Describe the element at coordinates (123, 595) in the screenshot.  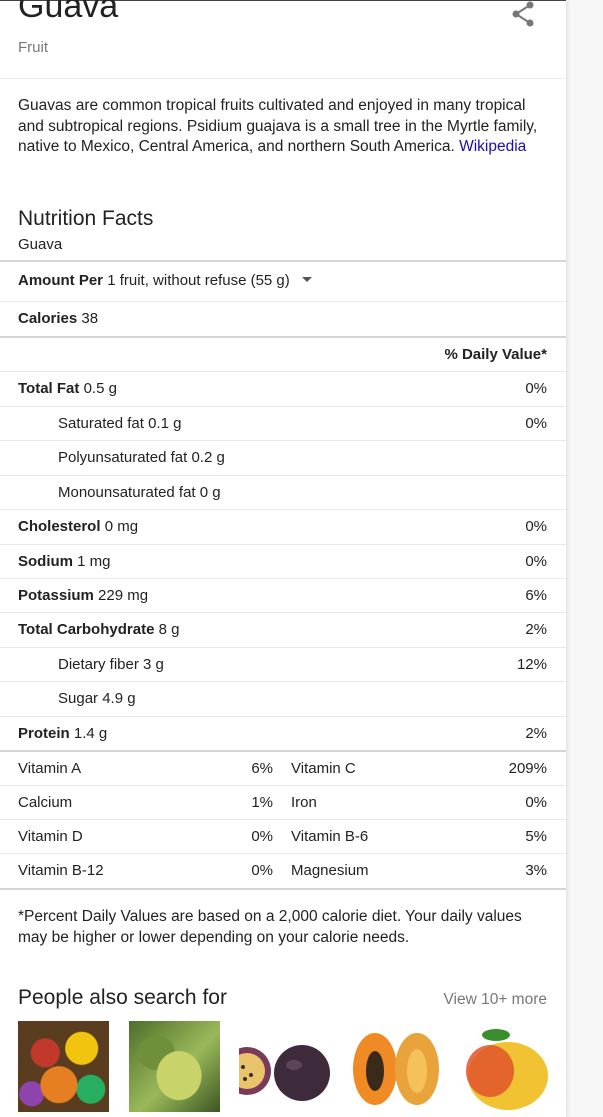
I see `nutrient-value: 229 mg` at that location.